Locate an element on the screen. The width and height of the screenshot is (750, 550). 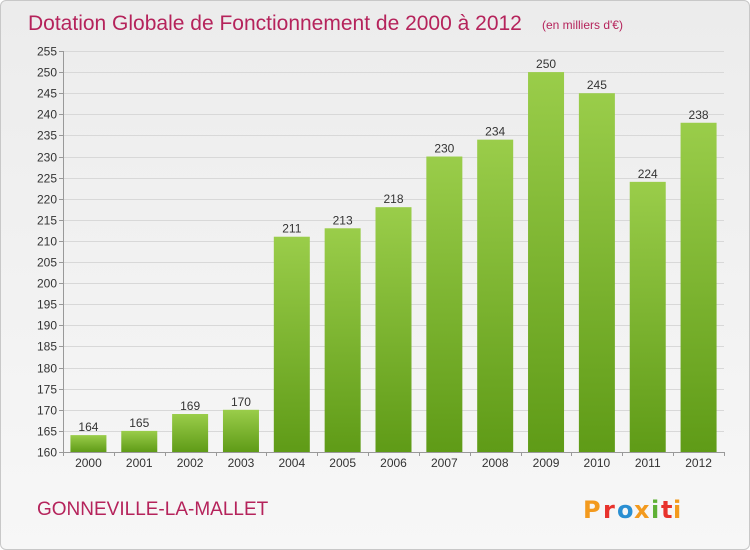
bar-2011 is located at coordinates (647, 316).